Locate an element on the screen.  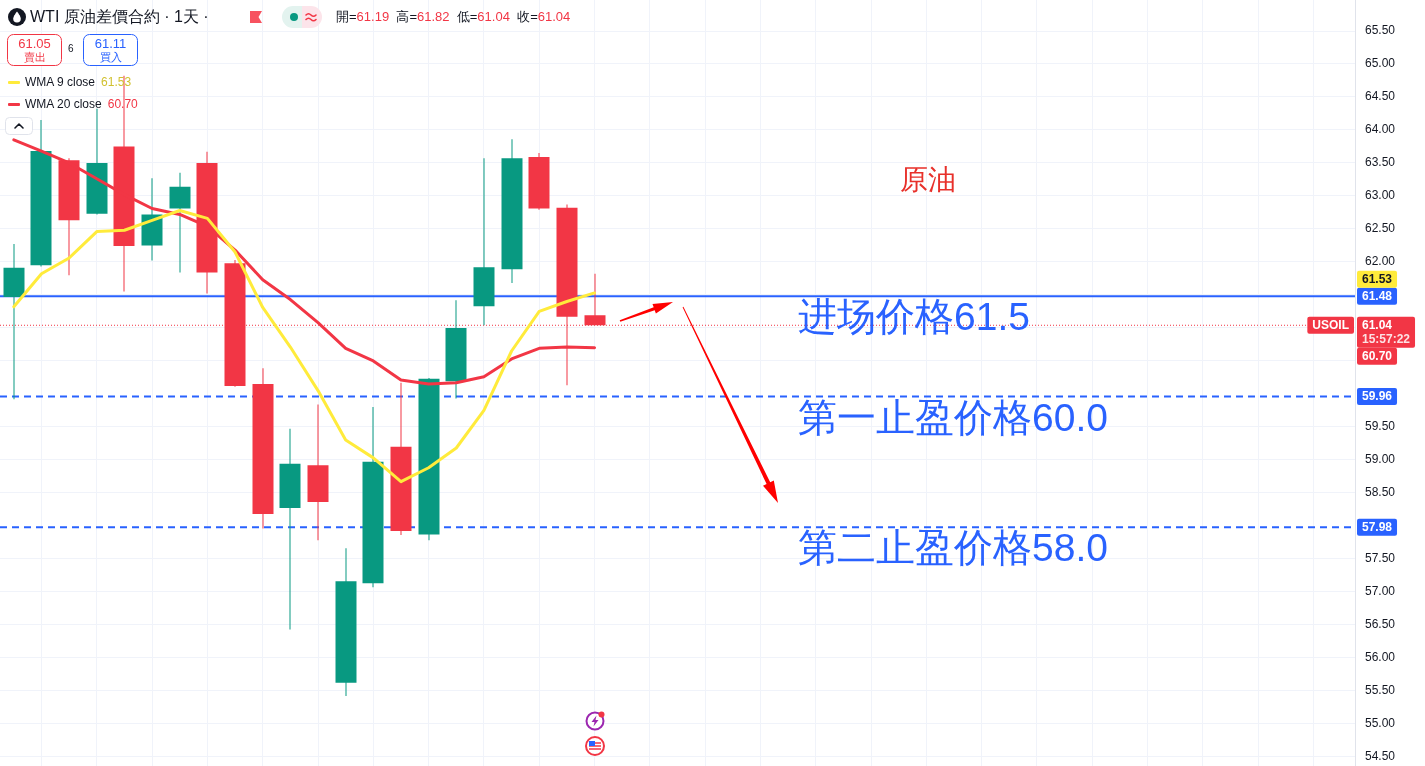
sell-button: 61.05 賣出 is located at coordinates (34, 50).